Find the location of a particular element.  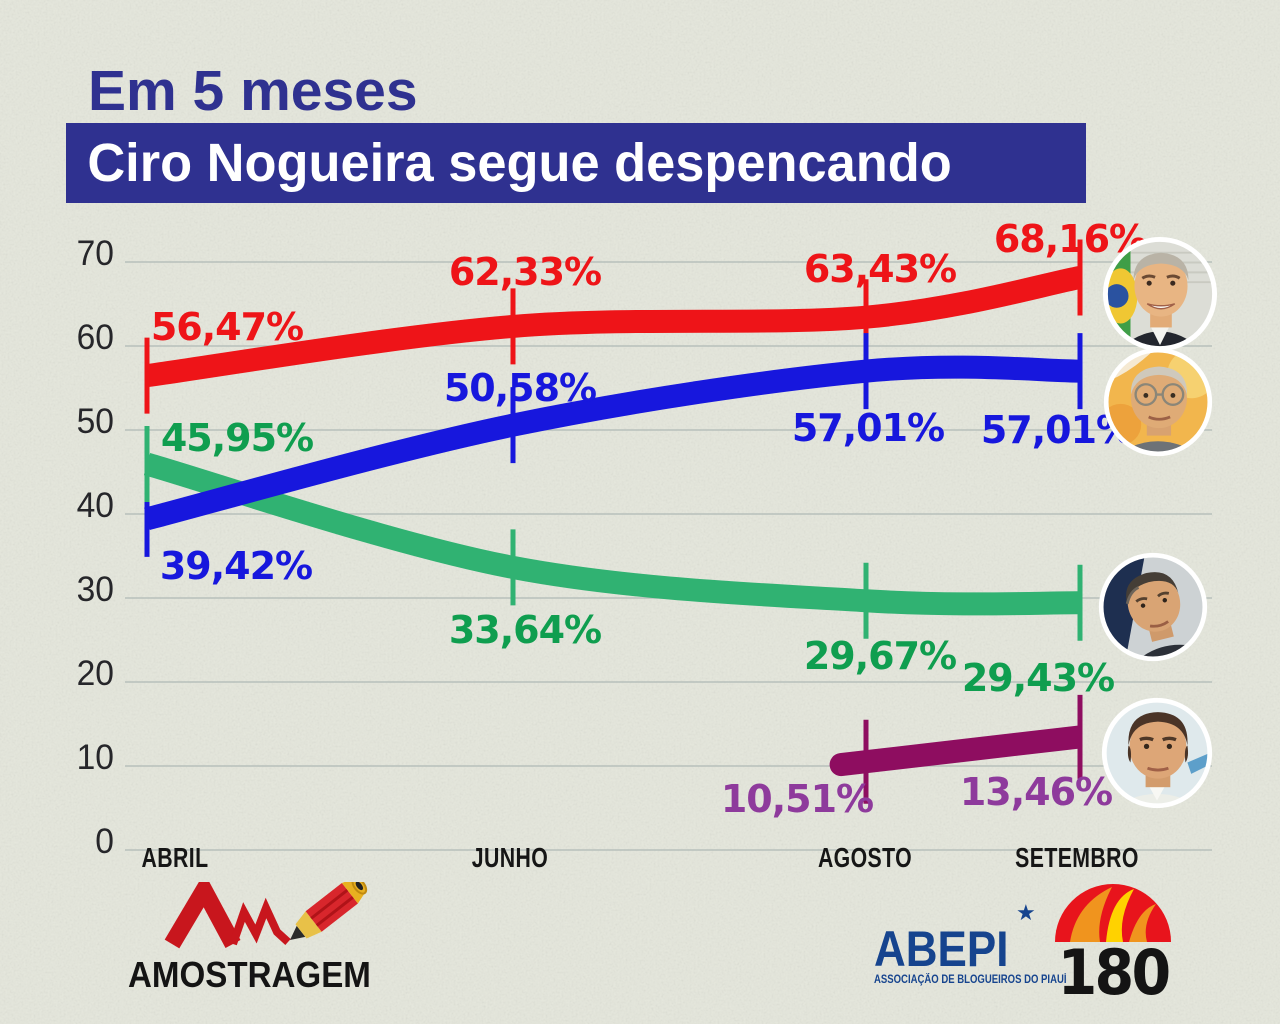

green-line-value-label-0: 45,95% is located at coordinates (237, 438).